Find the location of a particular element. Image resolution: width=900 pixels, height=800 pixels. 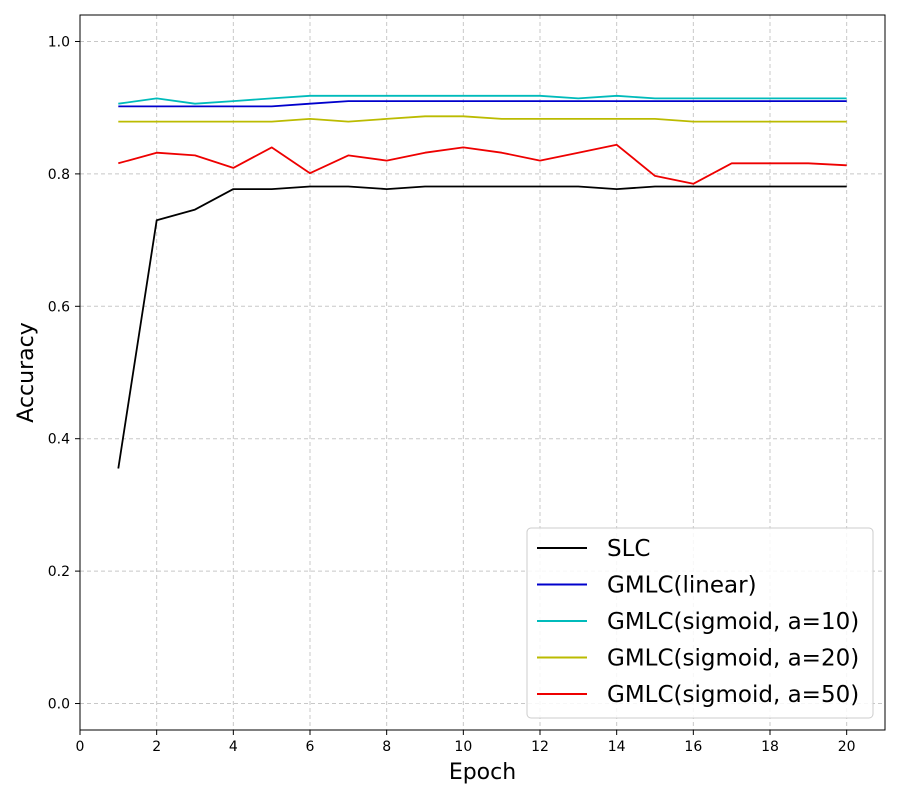

y-tick-label: 0.4 is located at coordinates (59, 440).